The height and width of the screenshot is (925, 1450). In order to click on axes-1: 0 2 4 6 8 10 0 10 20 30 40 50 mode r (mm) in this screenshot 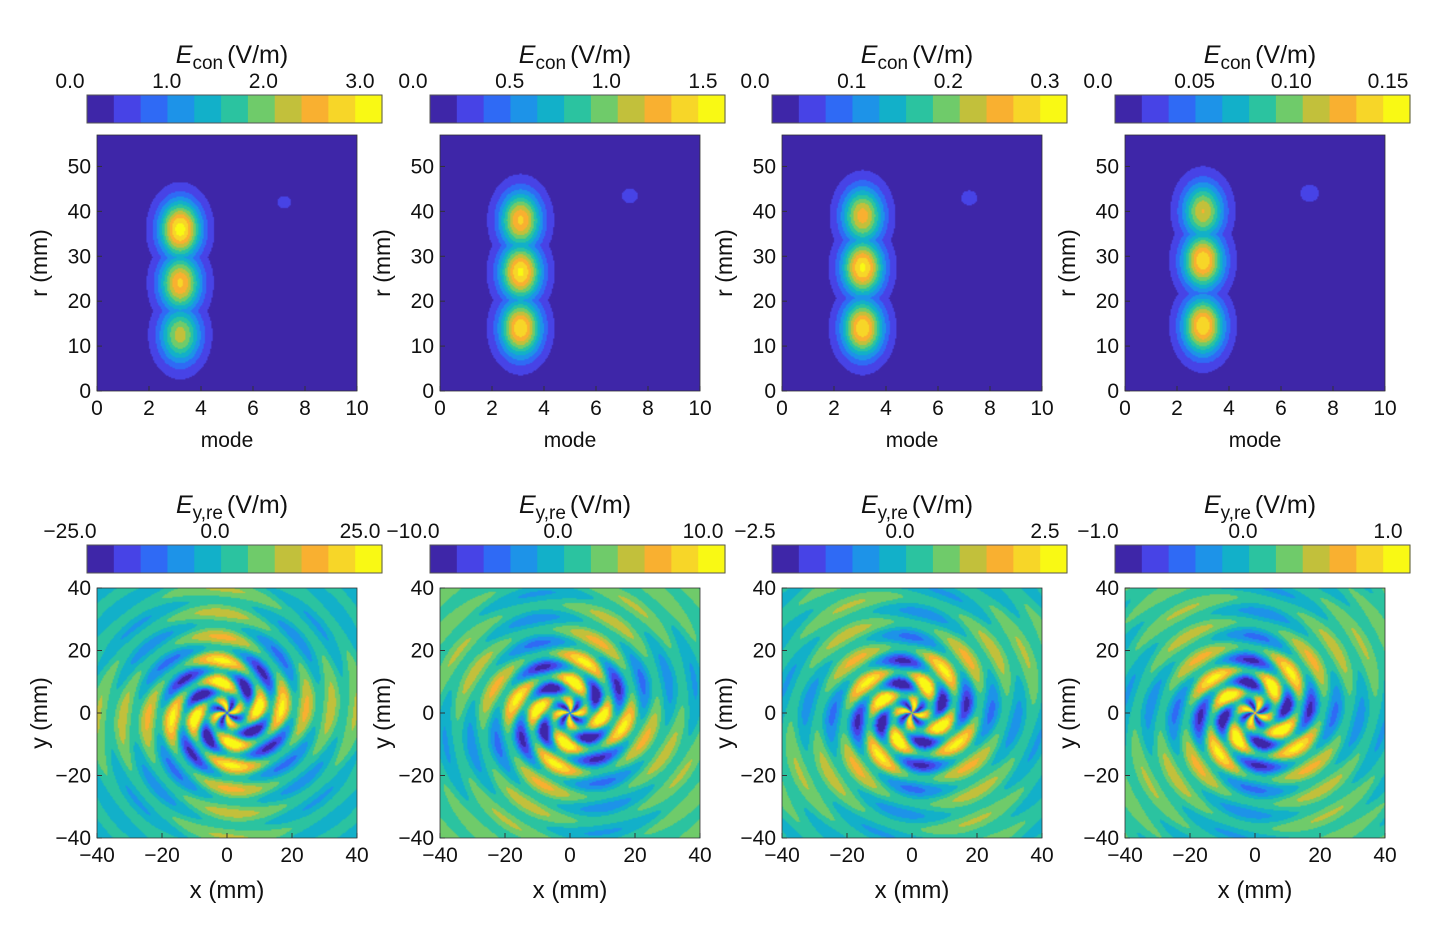, I will do `click(197, 303)`.